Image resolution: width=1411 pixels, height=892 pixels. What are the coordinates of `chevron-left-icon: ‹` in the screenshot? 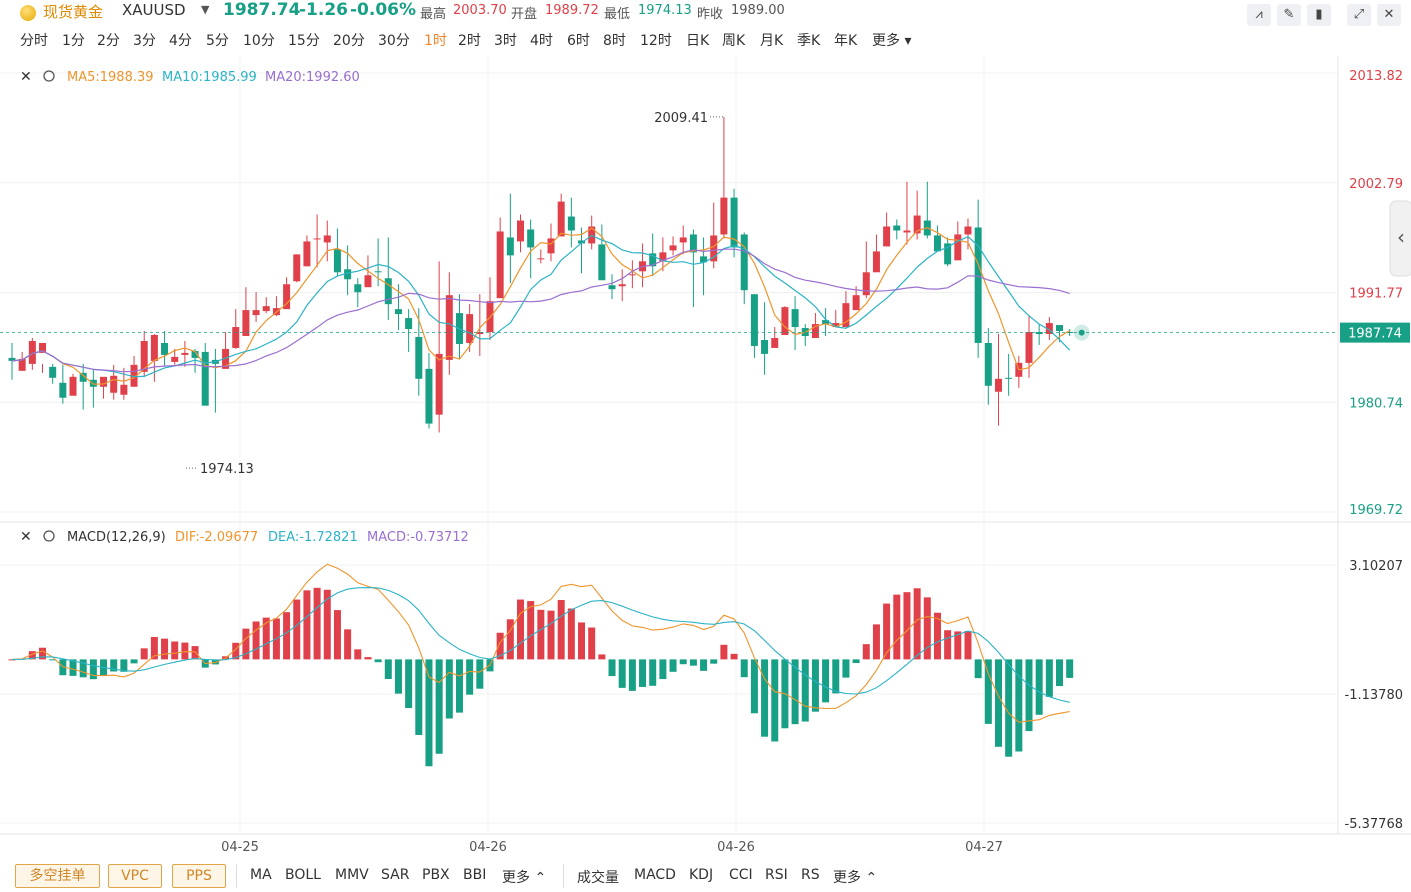 It's located at (1401, 237).